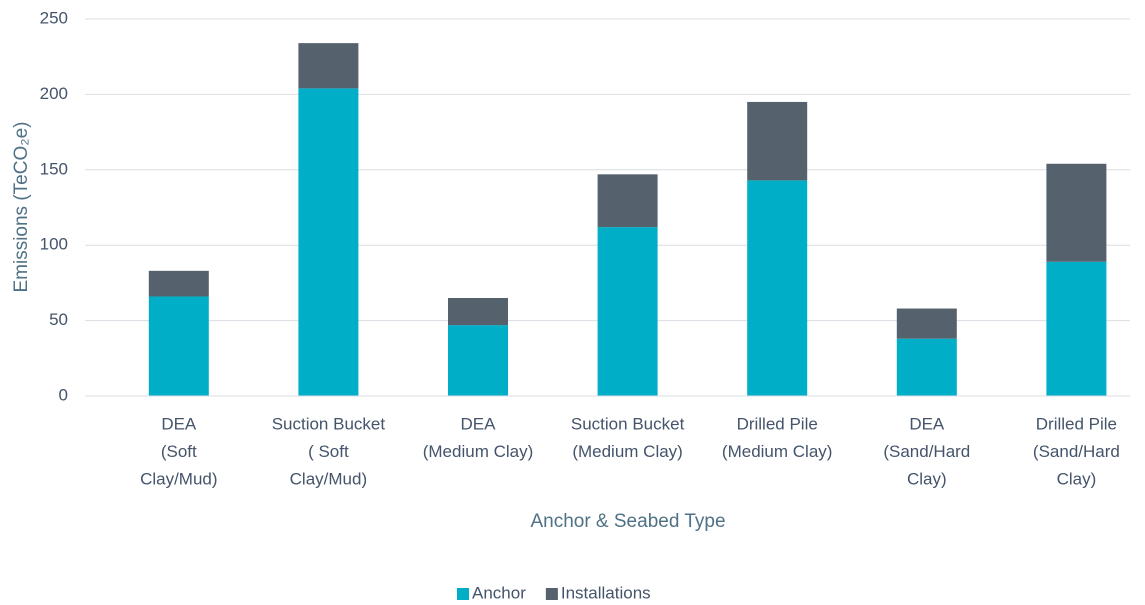 The image size is (1145, 605). What do you see at coordinates (58, 319) in the screenshot?
I see `y-tick-label: 50` at bounding box center [58, 319].